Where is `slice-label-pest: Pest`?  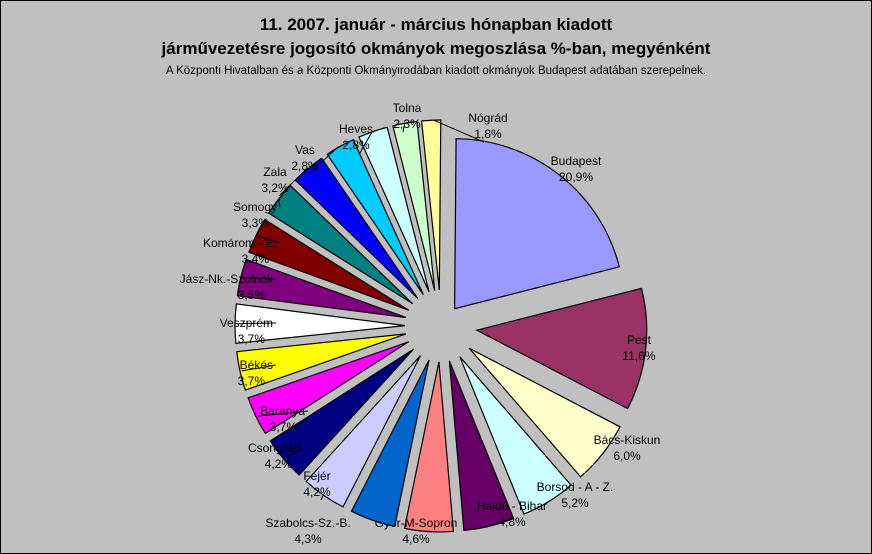
slice-label-pest: Pest is located at coordinates (639, 340).